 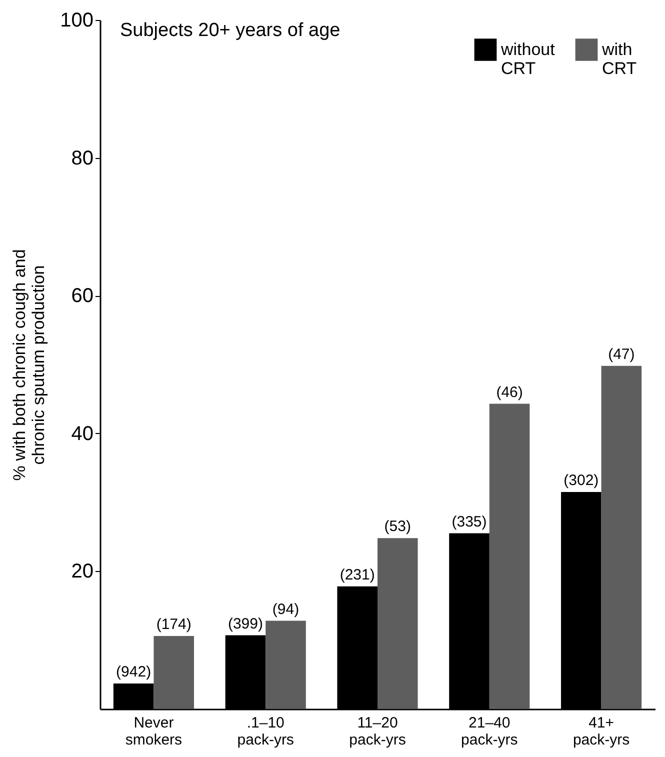 I want to click on x-tick-label: 41+ pack-yrs, so click(x=601, y=731).